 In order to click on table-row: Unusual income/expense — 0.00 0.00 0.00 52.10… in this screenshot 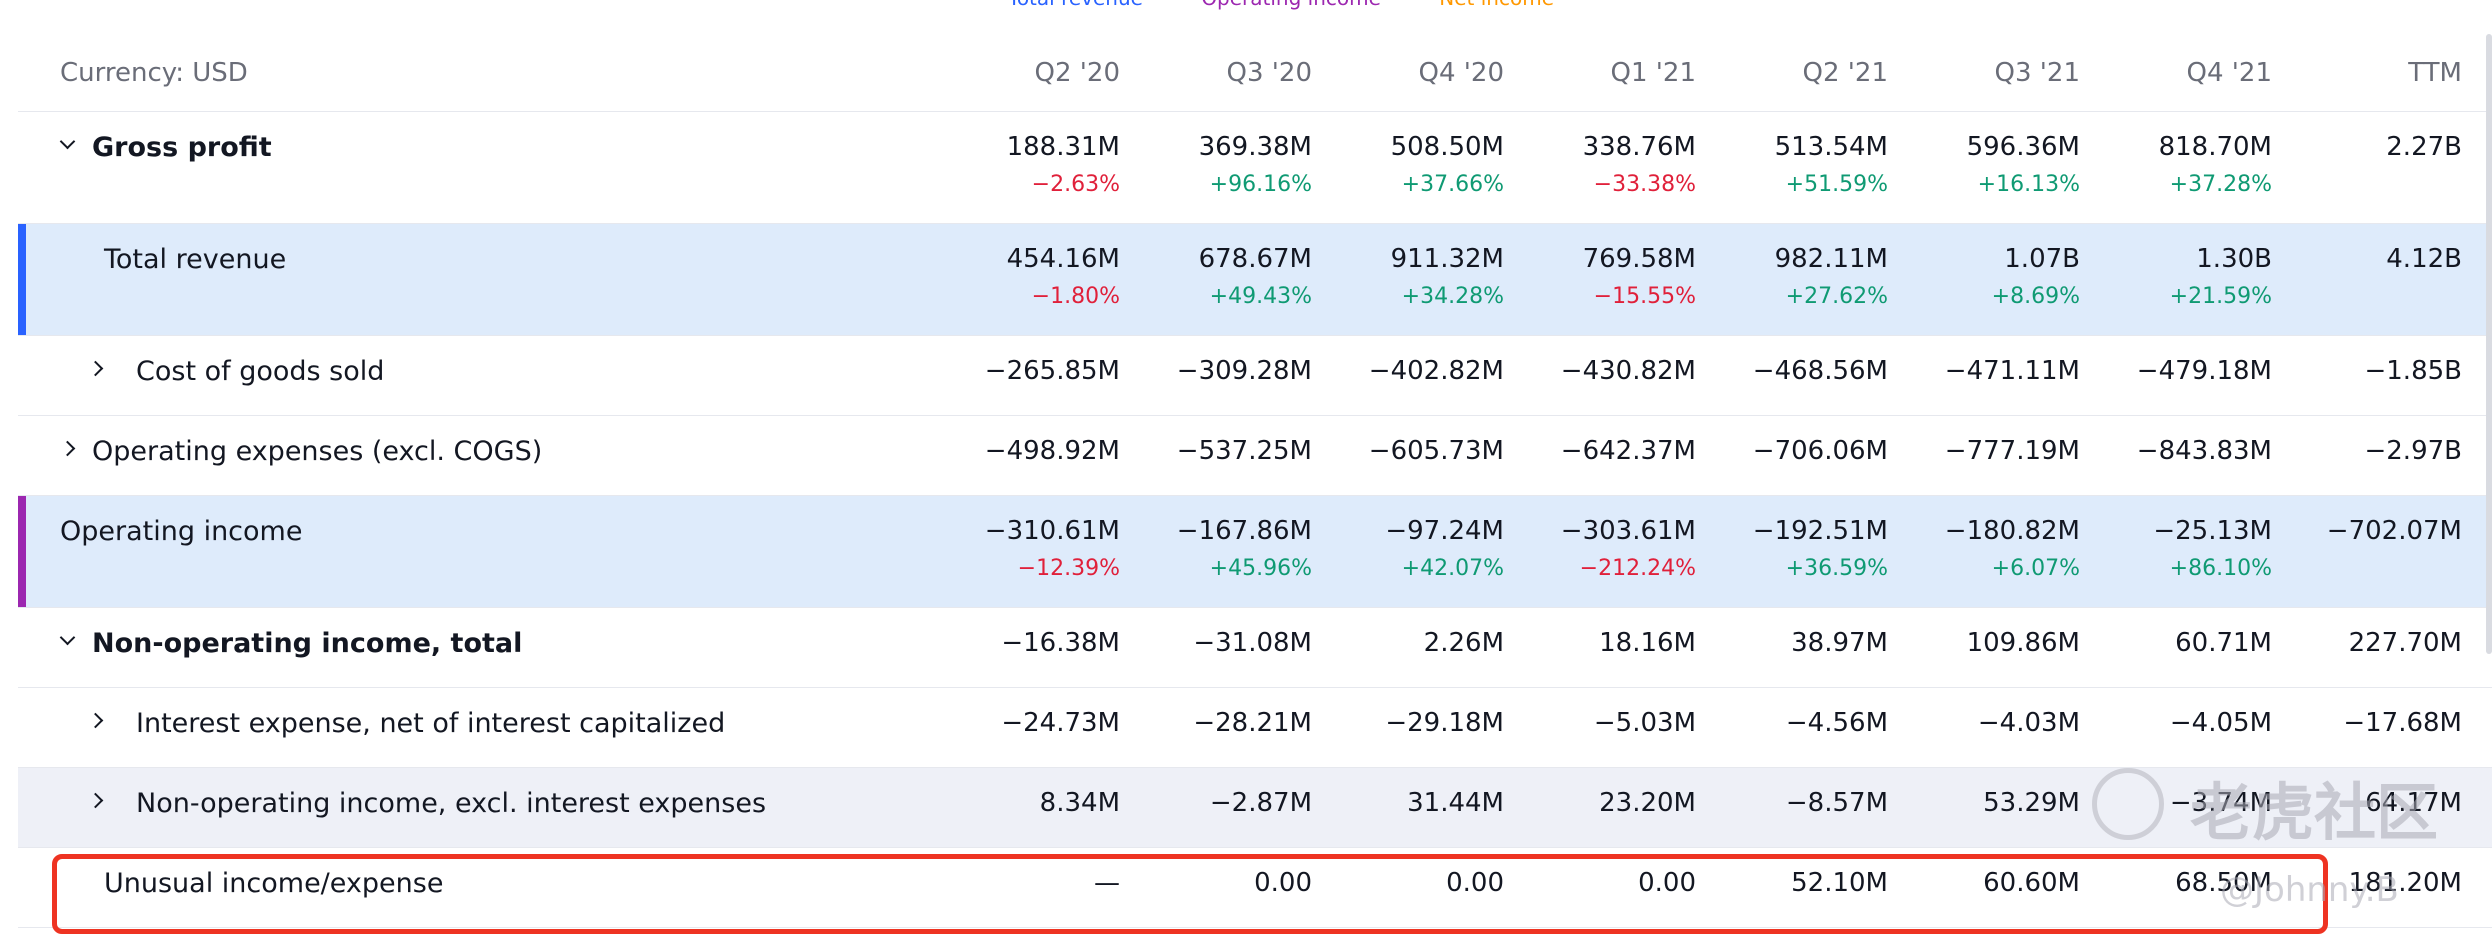, I will do `click(1255, 888)`.